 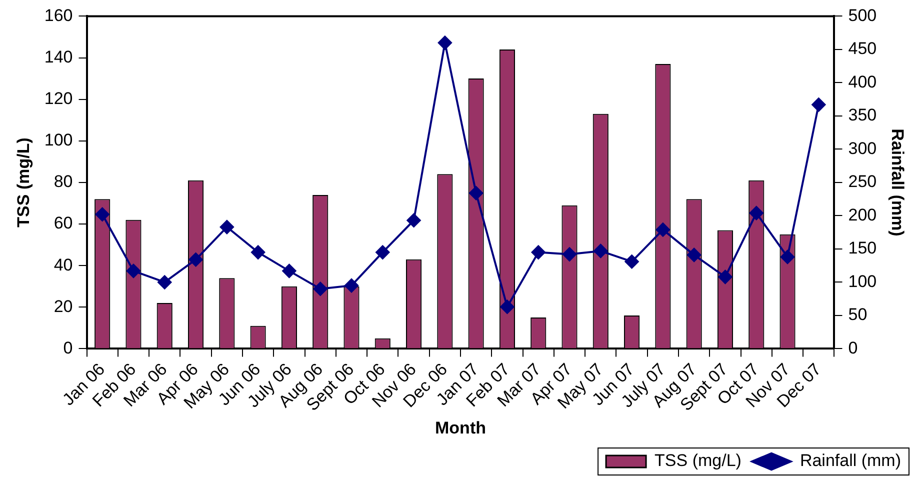 What do you see at coordinates (63, 223) in the screenshot?
I see `y-tick-label: 60` at bounding box center [63, 223].